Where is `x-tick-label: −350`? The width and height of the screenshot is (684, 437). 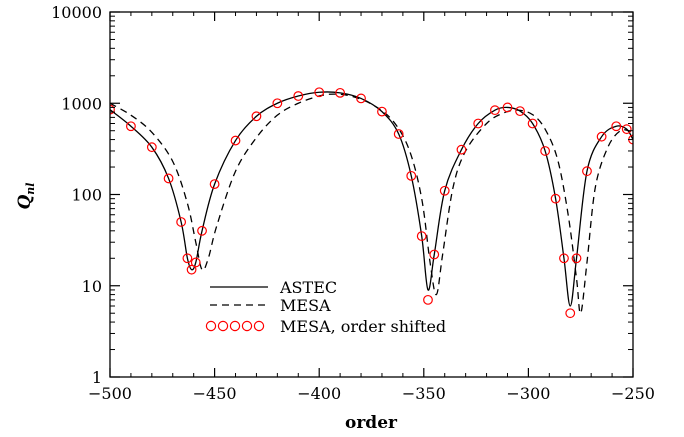 x-tick-label: −350 is located at coordinates (424, 393).